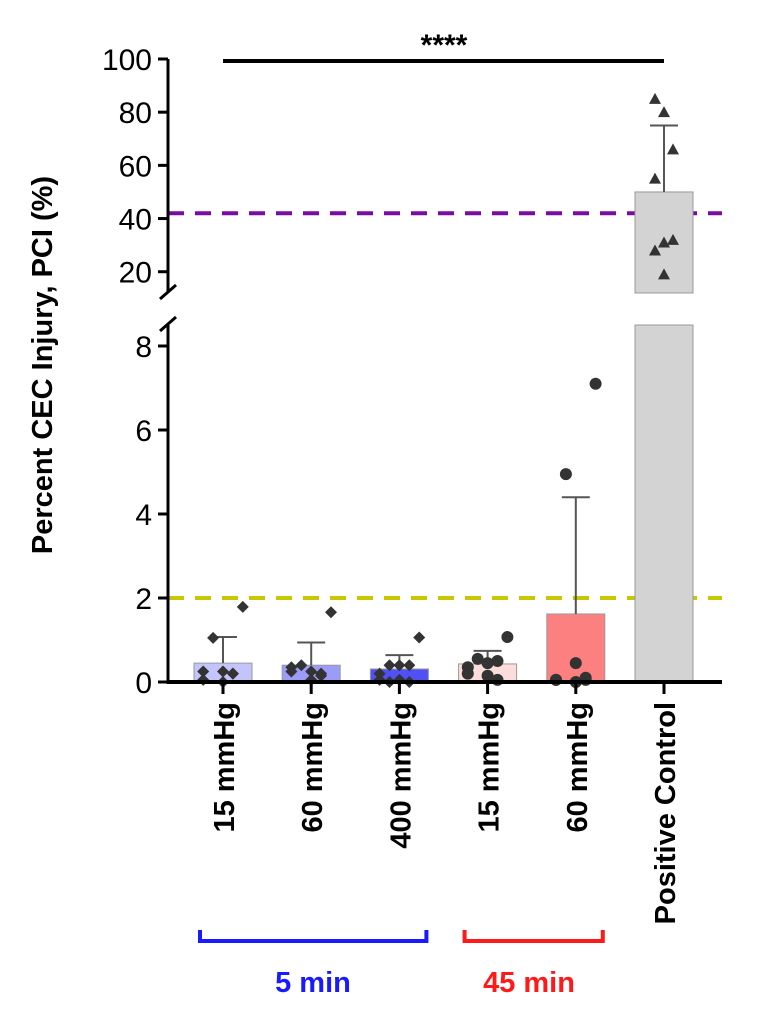 The image size is (762, 1024). Describe the element at coordinates (666, 813) in the screenshot. I see `x-tick-label: Positive Control` at that location.